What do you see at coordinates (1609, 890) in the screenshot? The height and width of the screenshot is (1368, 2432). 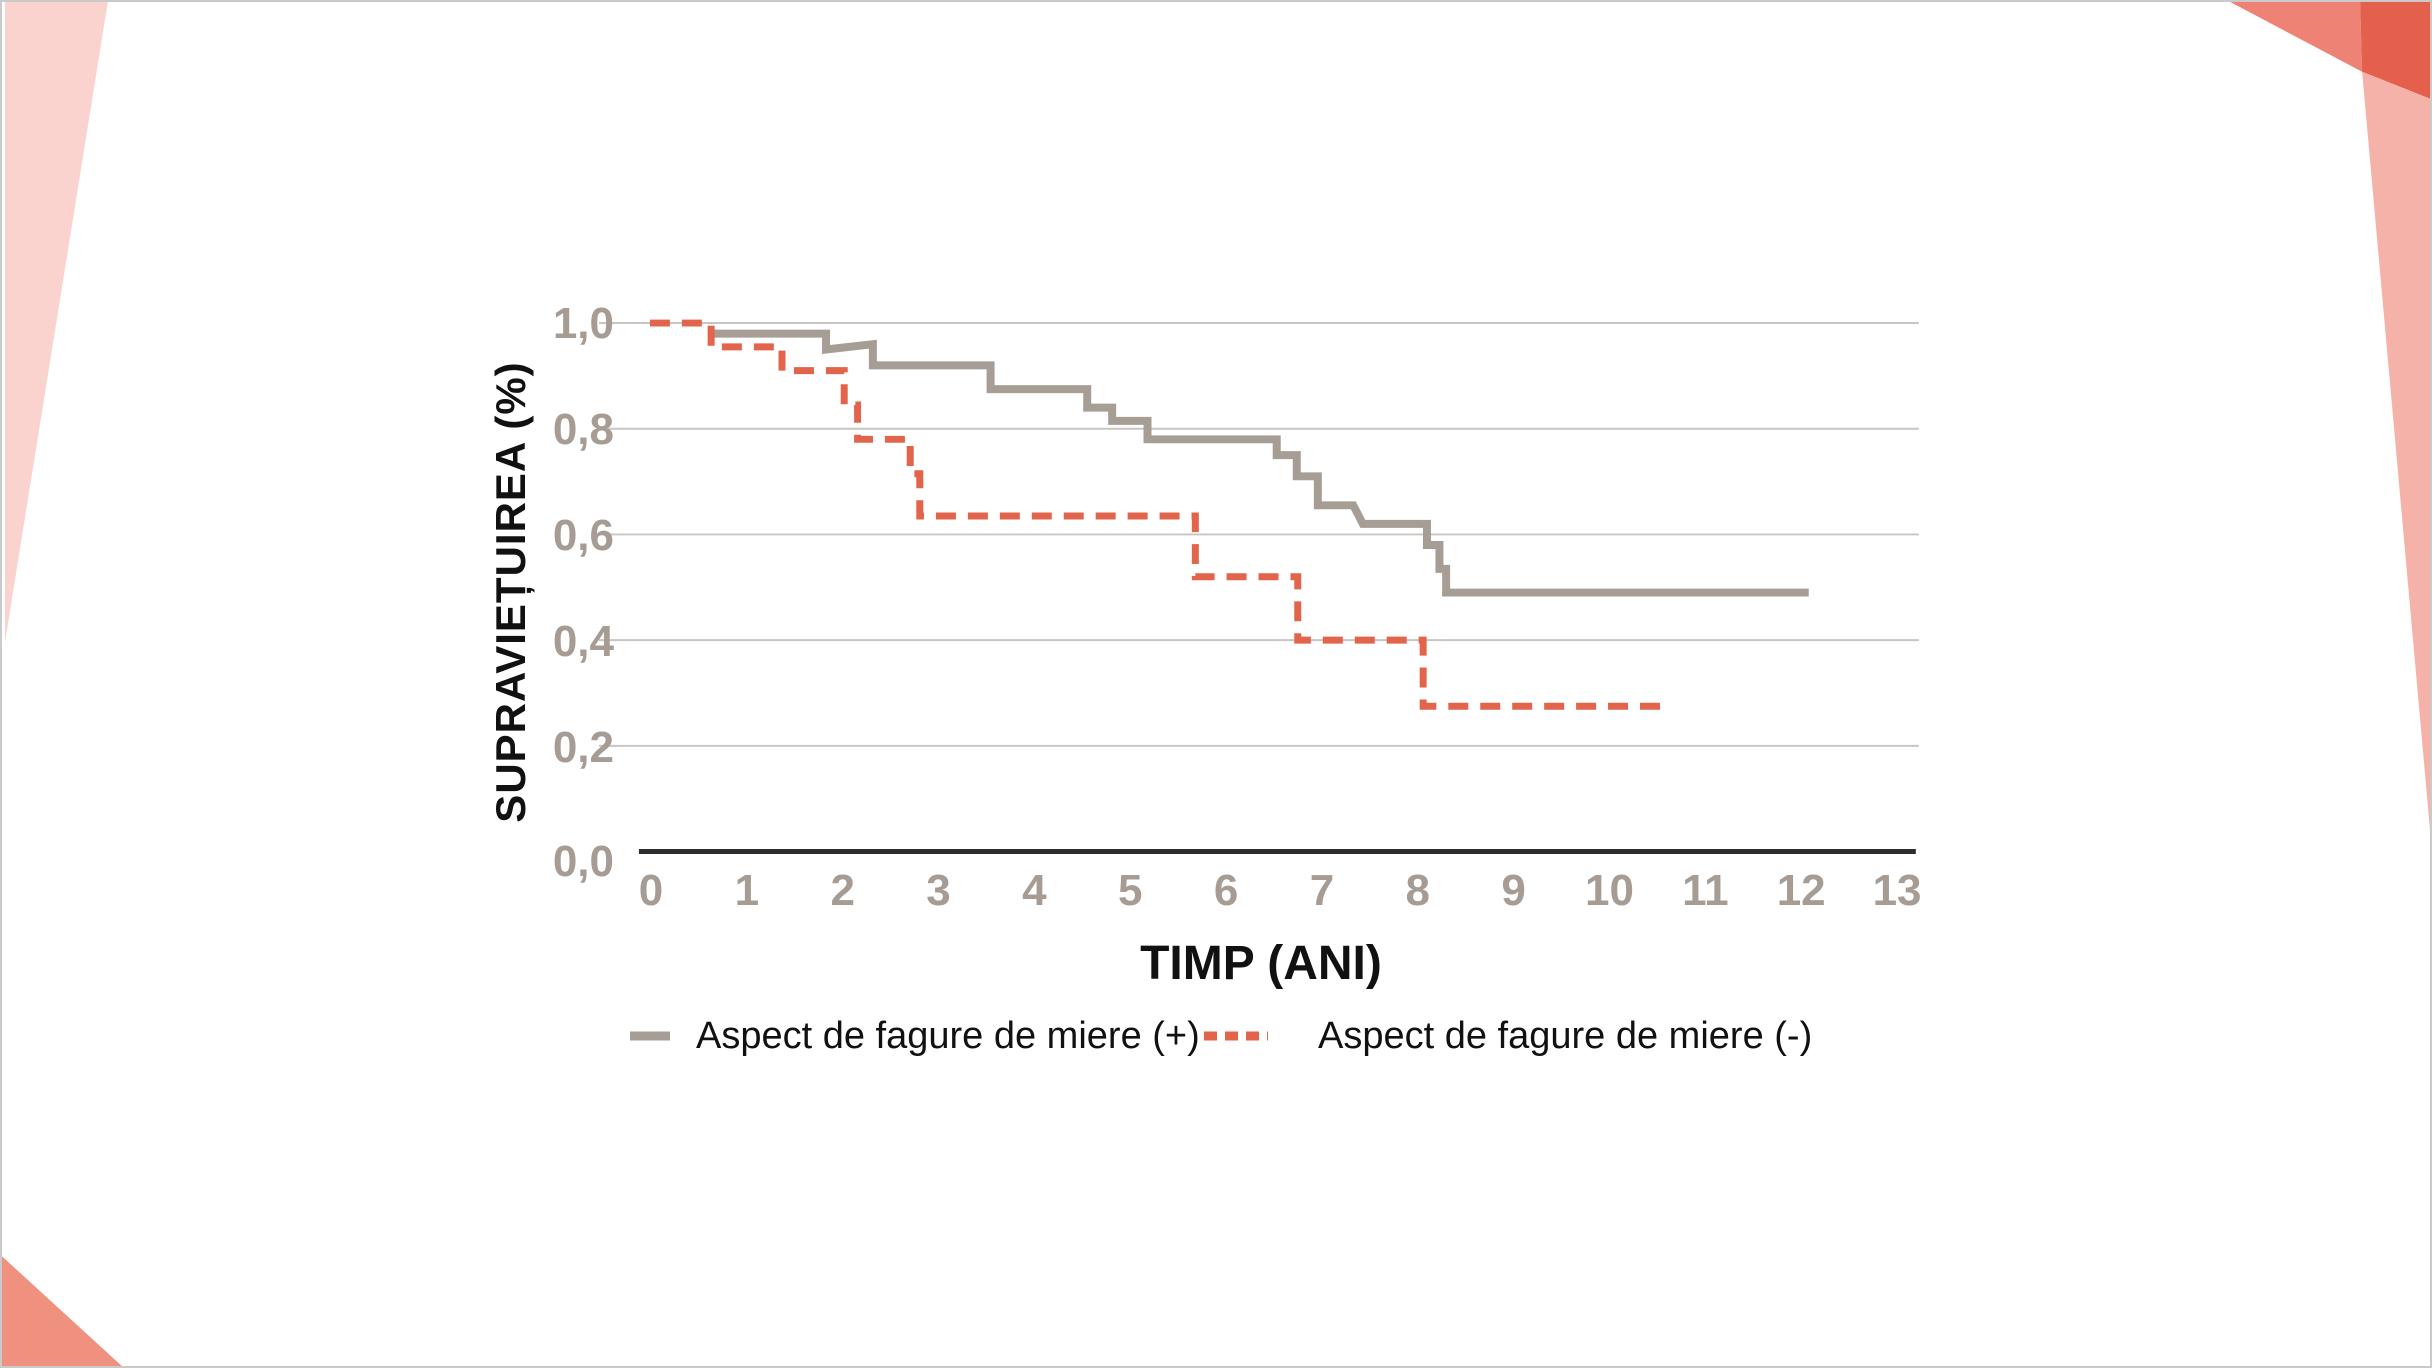 I see `x-tick-label: 10` at bounding box center [1609, 890].